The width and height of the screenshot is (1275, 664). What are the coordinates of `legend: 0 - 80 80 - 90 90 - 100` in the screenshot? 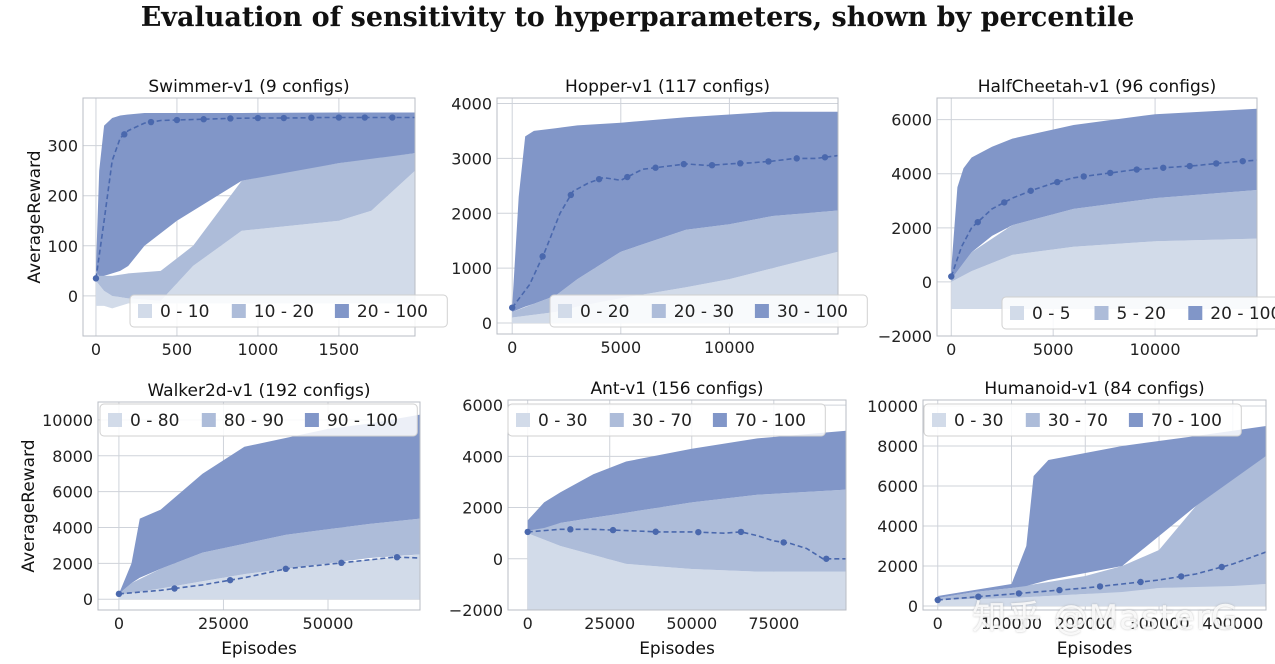 It's located at (258, 420).